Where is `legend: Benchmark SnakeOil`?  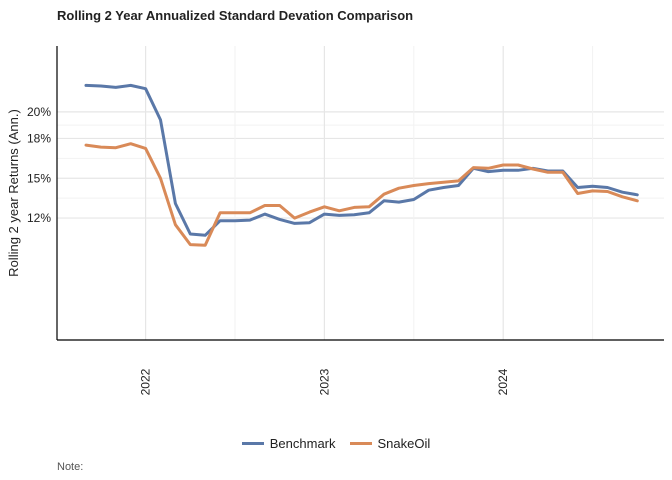 legend: Benchmark SnakeOil is located at coordinates (336, 443).